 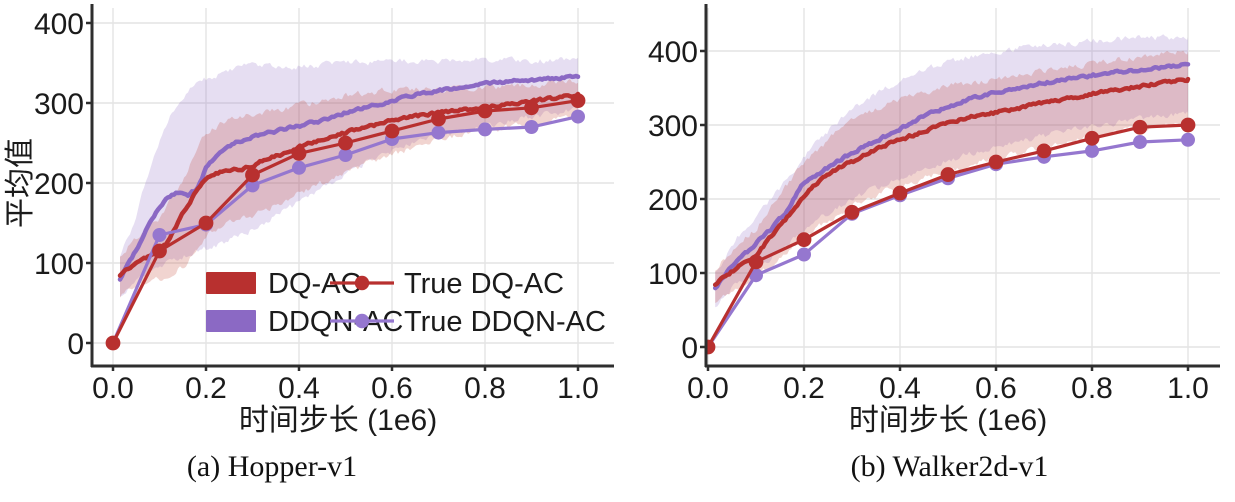 I want to click on svg-text: True DDQN-AC, so click(x=505, y=322).